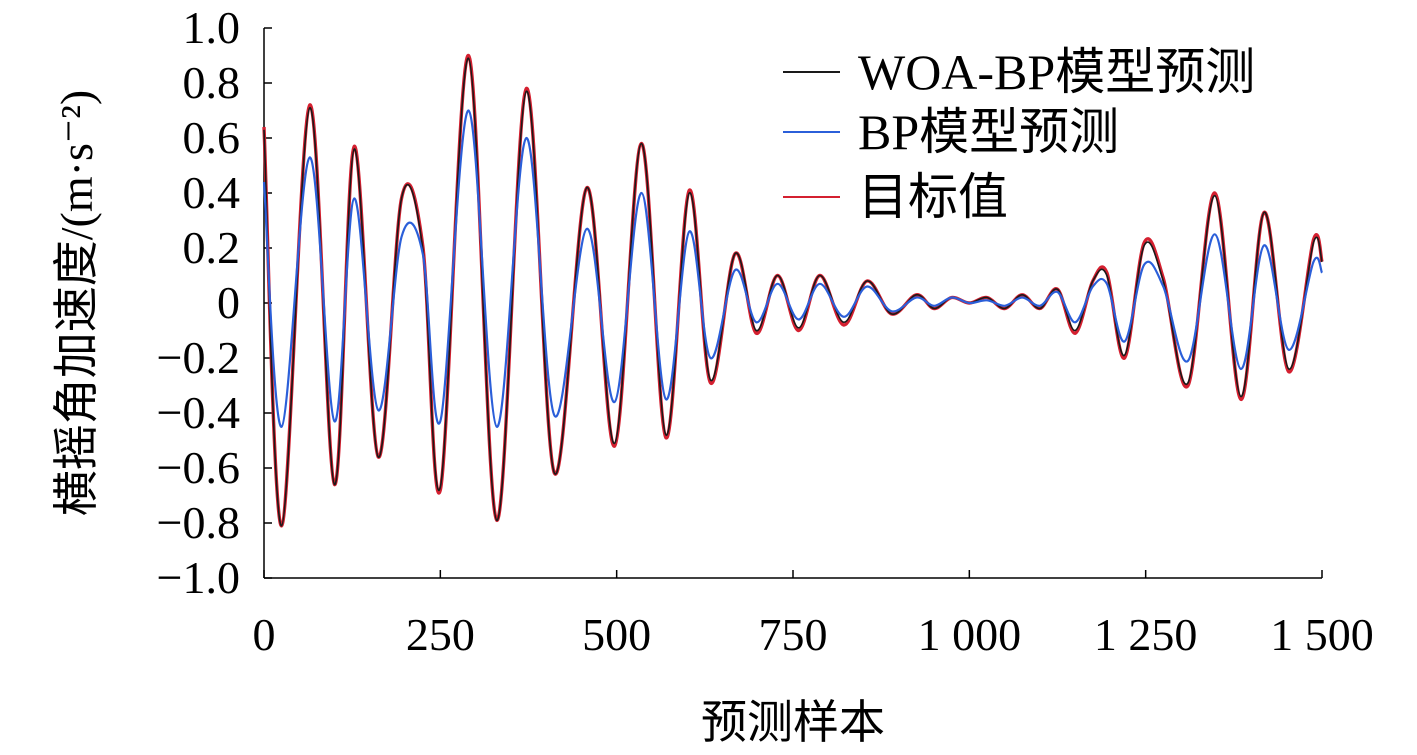  I want to click on y-tick-label: 0.6, so click(212, 137).